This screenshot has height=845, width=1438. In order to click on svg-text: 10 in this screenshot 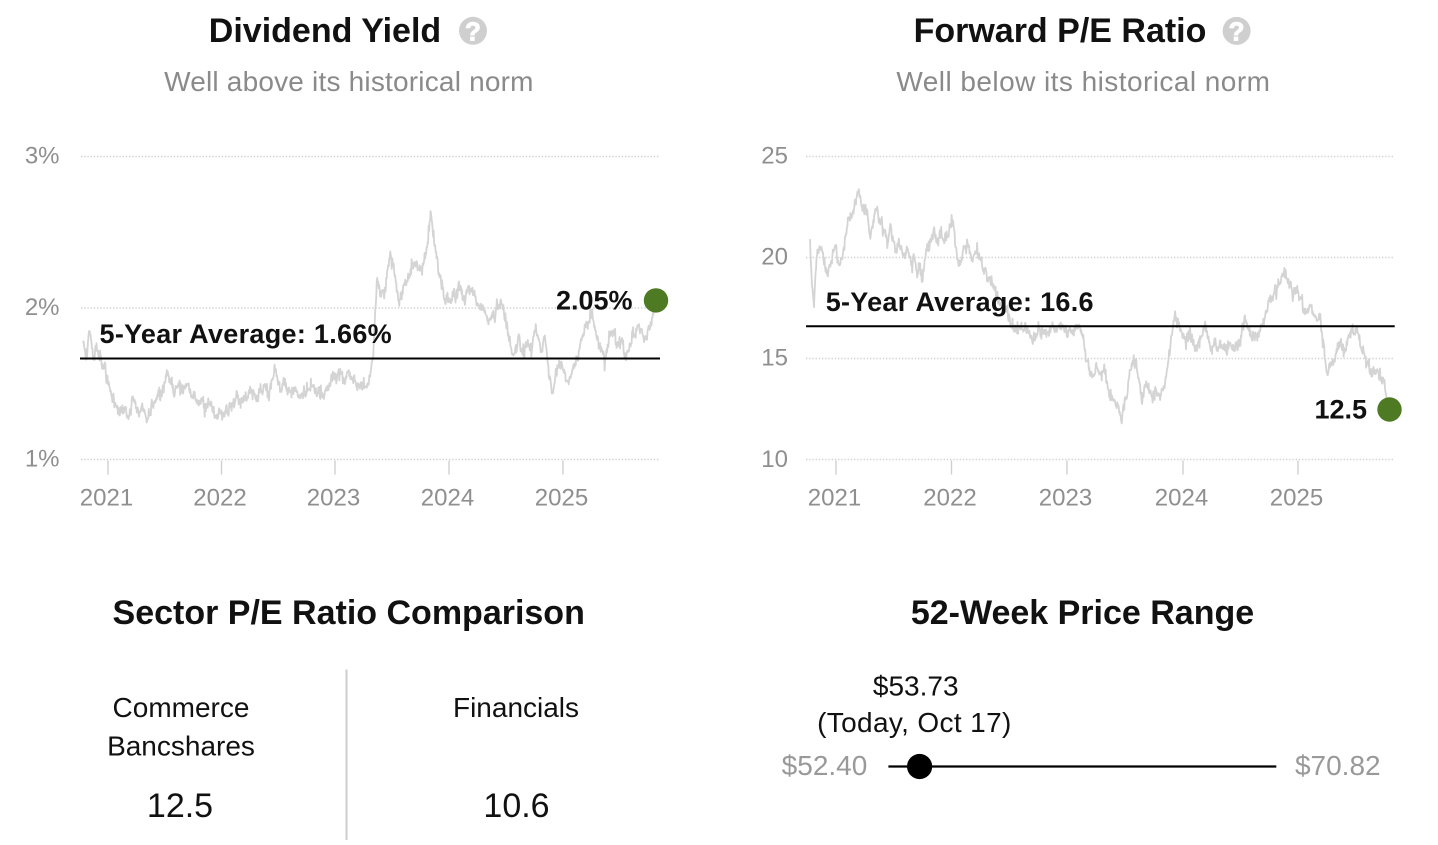, I will do `click(774, 459)`.